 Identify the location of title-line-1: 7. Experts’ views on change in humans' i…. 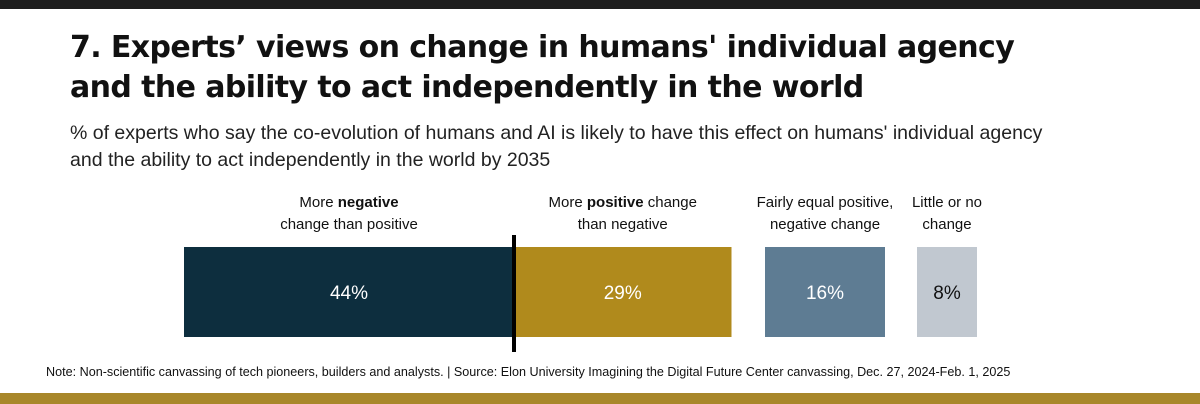
(542, 47).